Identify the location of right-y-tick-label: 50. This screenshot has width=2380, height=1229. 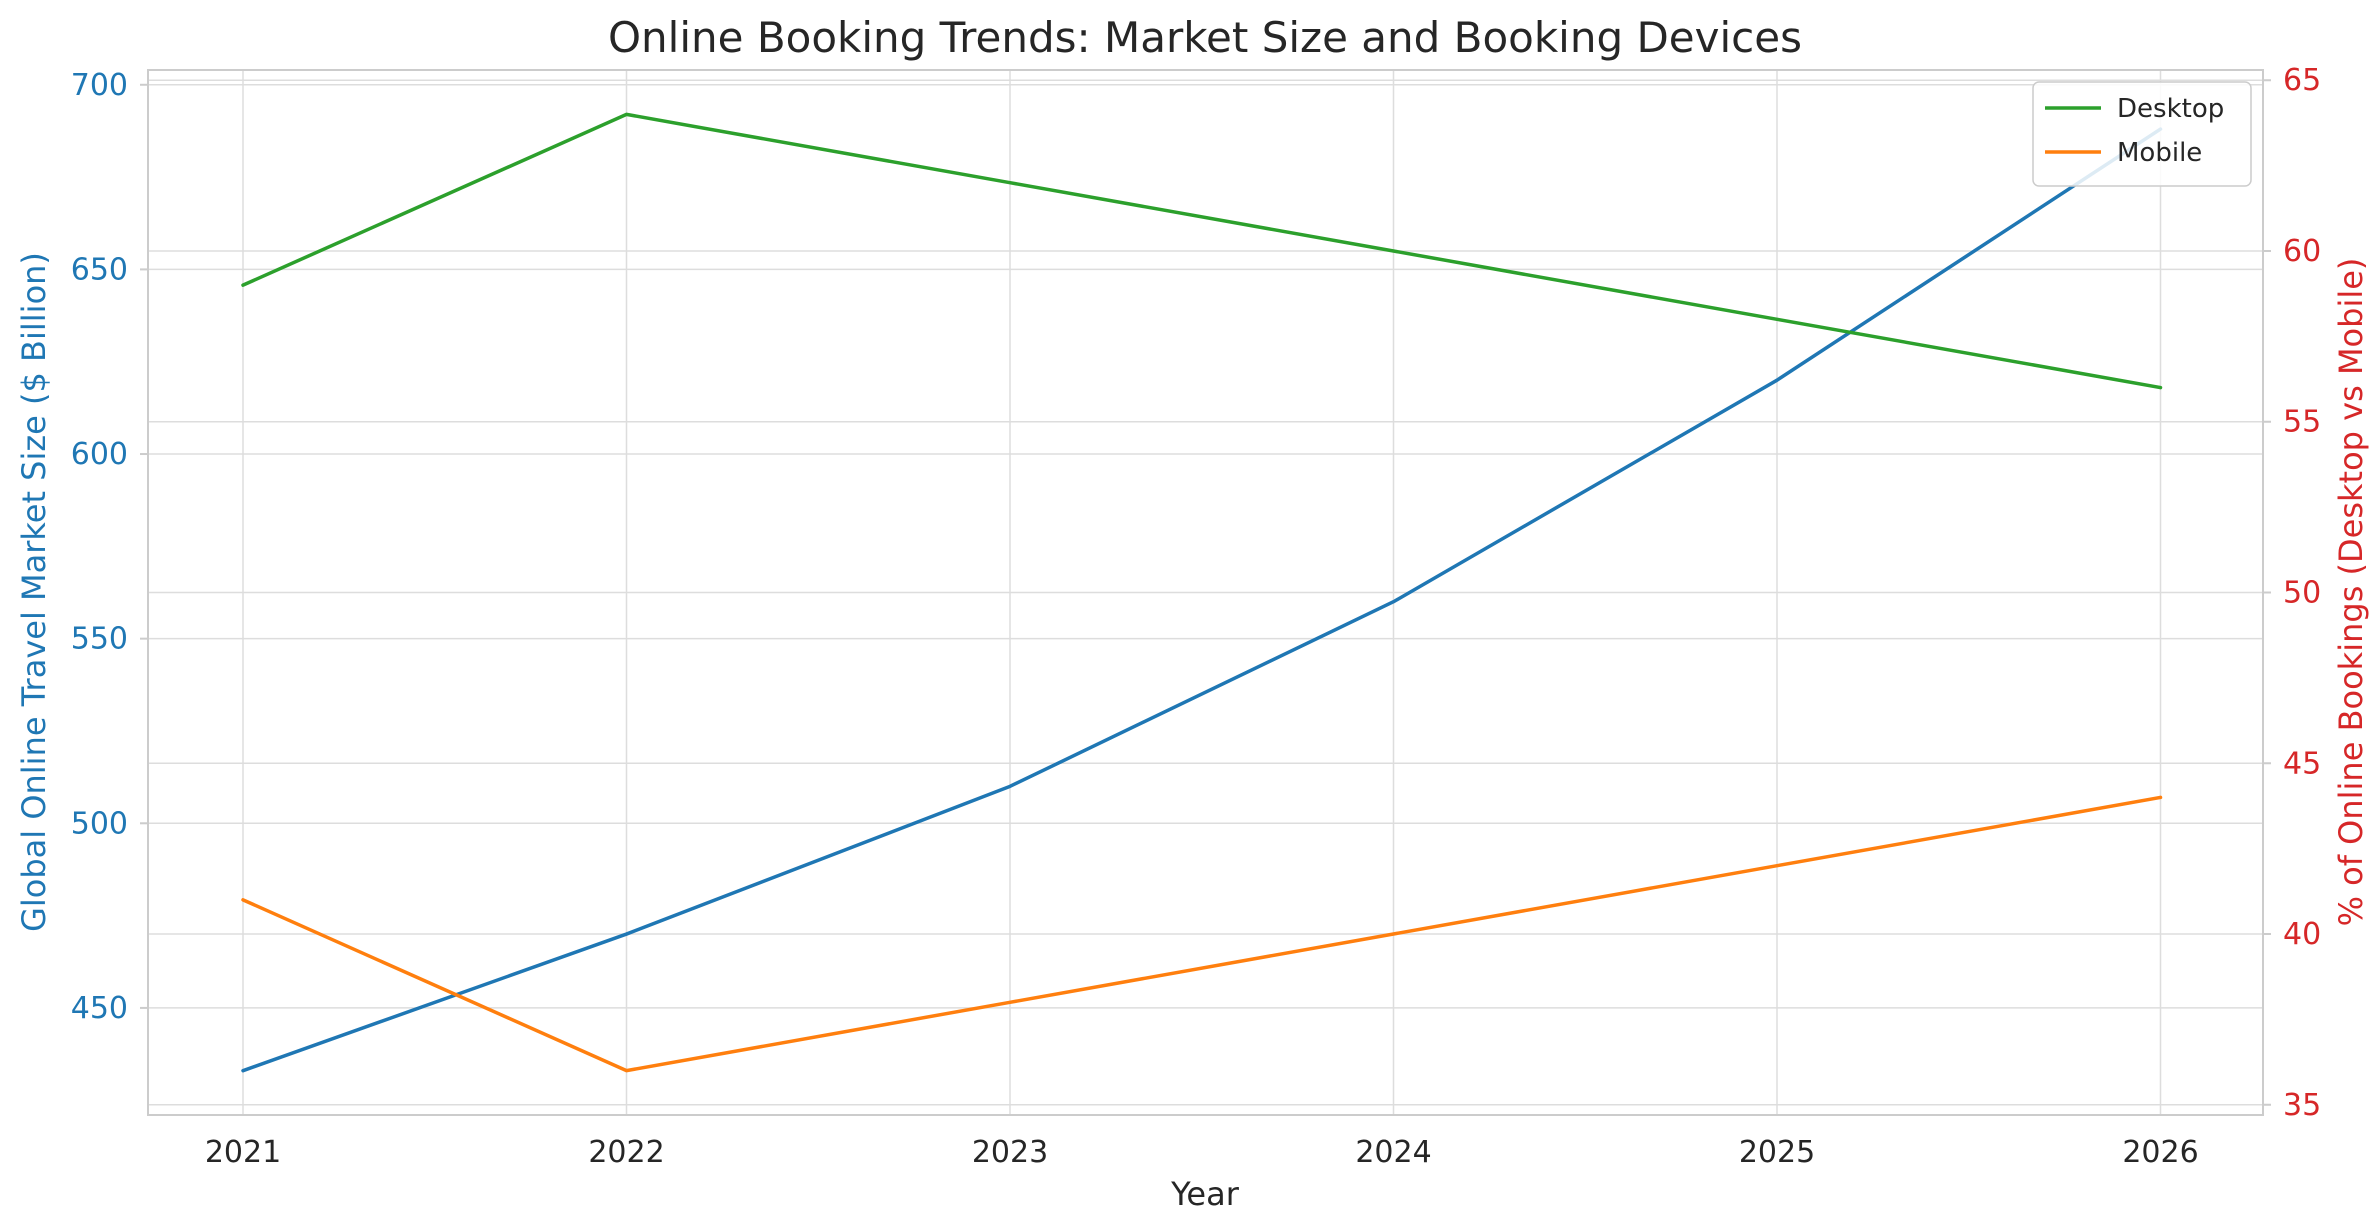
(2302, 593).